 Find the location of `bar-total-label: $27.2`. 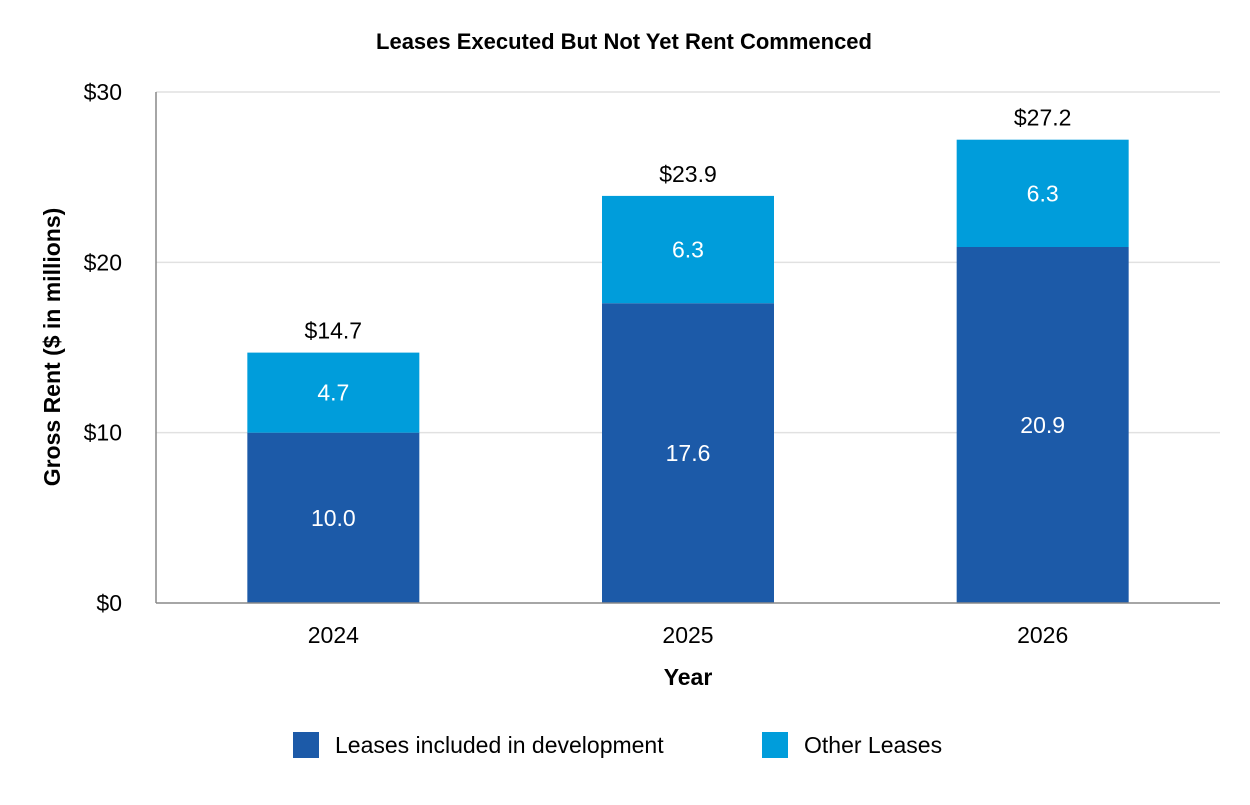

bar-total-label: $27.2 is located at coordinates (1043, 118).